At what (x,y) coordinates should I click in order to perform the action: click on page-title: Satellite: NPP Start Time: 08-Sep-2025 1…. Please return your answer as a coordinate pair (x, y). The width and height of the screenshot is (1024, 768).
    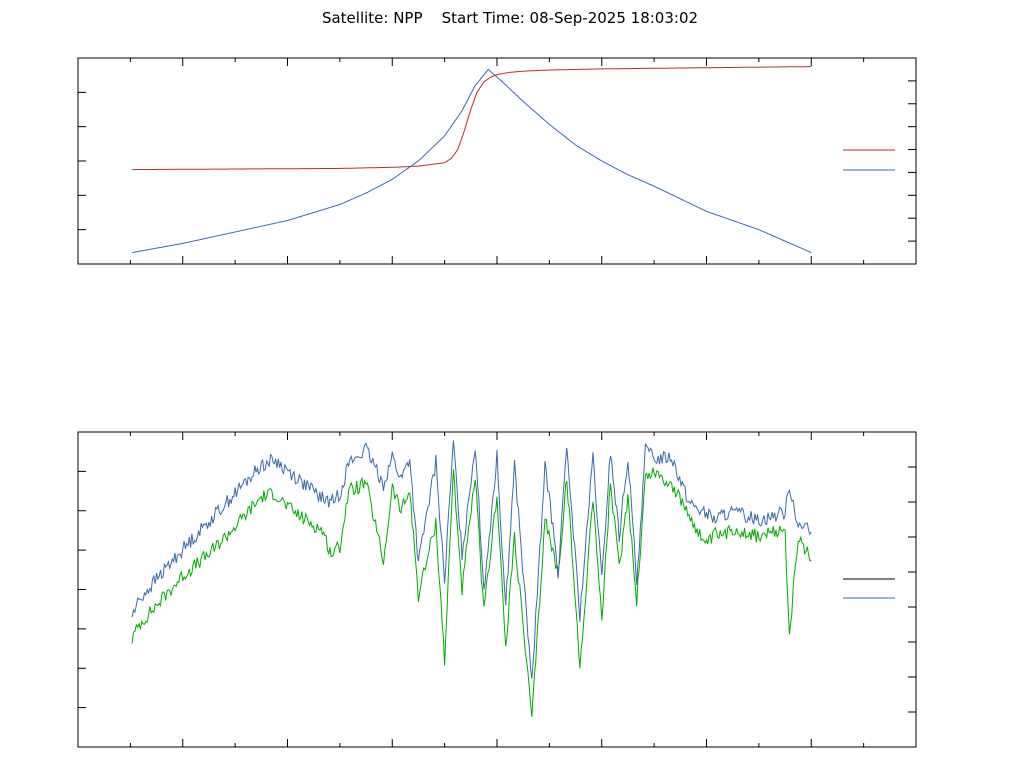
    Looking at the image, I should click on (510, 18).